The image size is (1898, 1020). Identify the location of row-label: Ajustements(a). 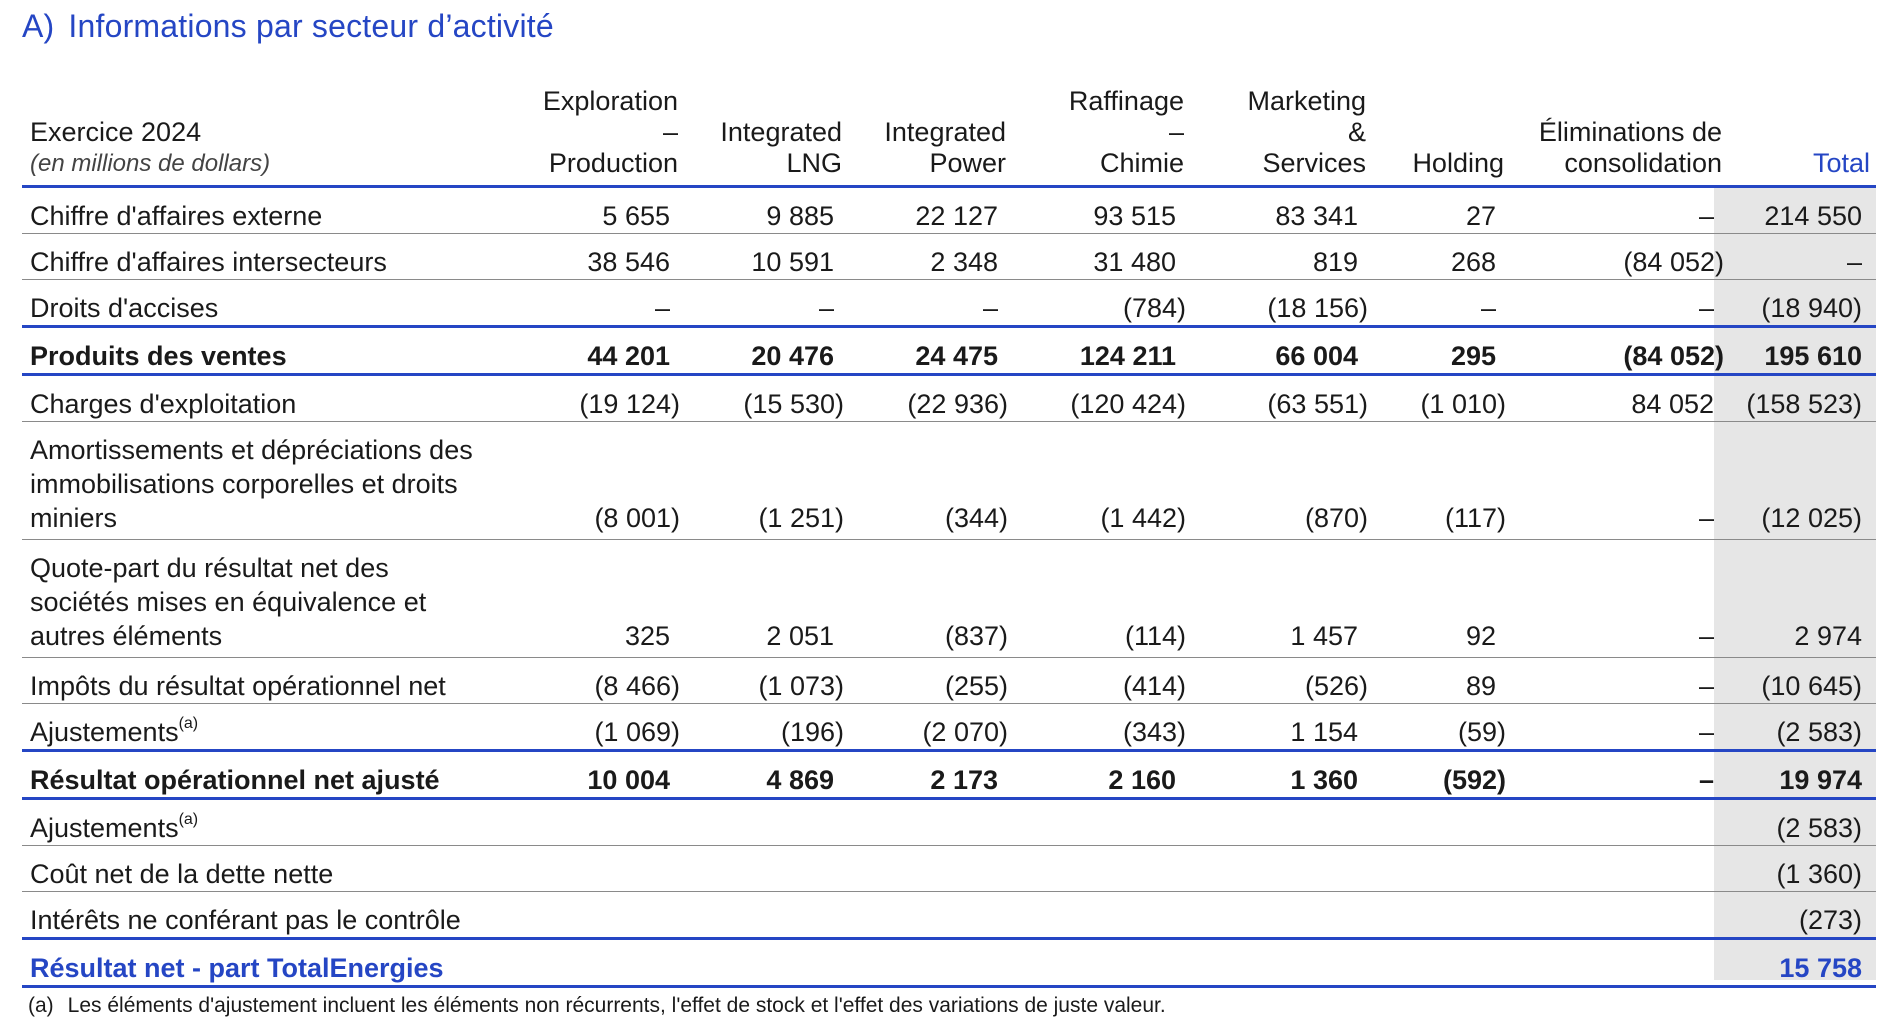
(255, 727).